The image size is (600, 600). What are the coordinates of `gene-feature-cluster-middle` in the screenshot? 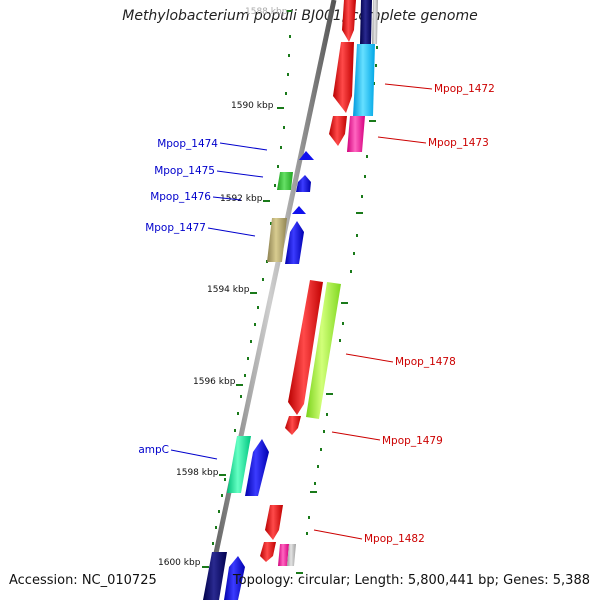 It's located at (313, 357).